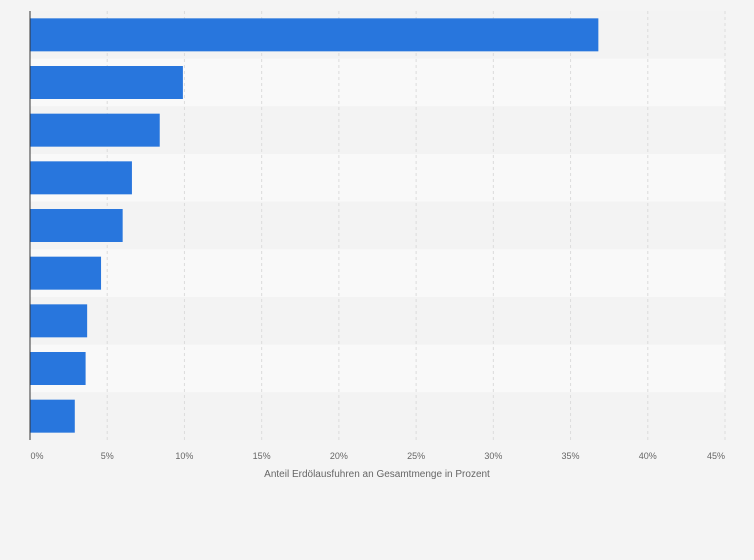 This screenshot has width=754, height=560. I want to click on x-tick-label: 30%, so click(493, 456).